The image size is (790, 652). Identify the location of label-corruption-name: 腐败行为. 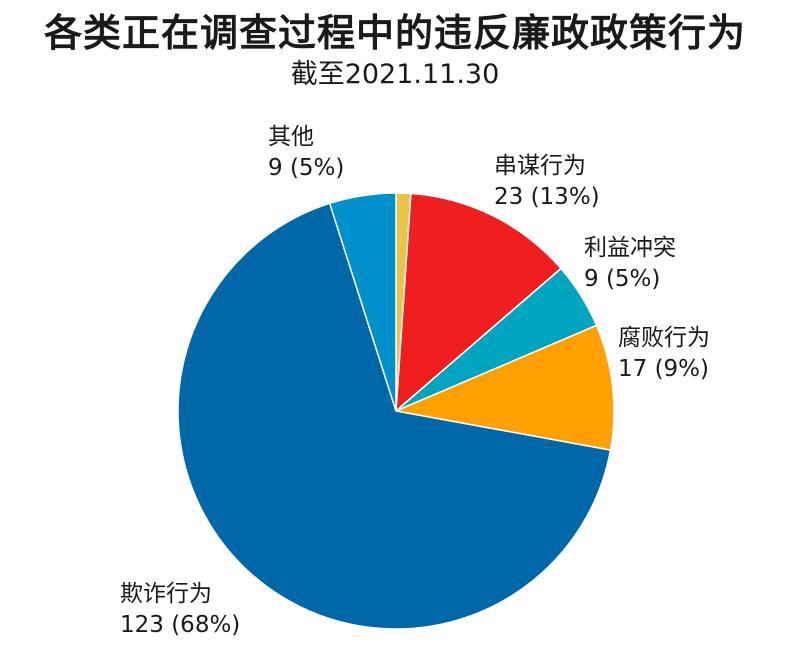
(664, 338).